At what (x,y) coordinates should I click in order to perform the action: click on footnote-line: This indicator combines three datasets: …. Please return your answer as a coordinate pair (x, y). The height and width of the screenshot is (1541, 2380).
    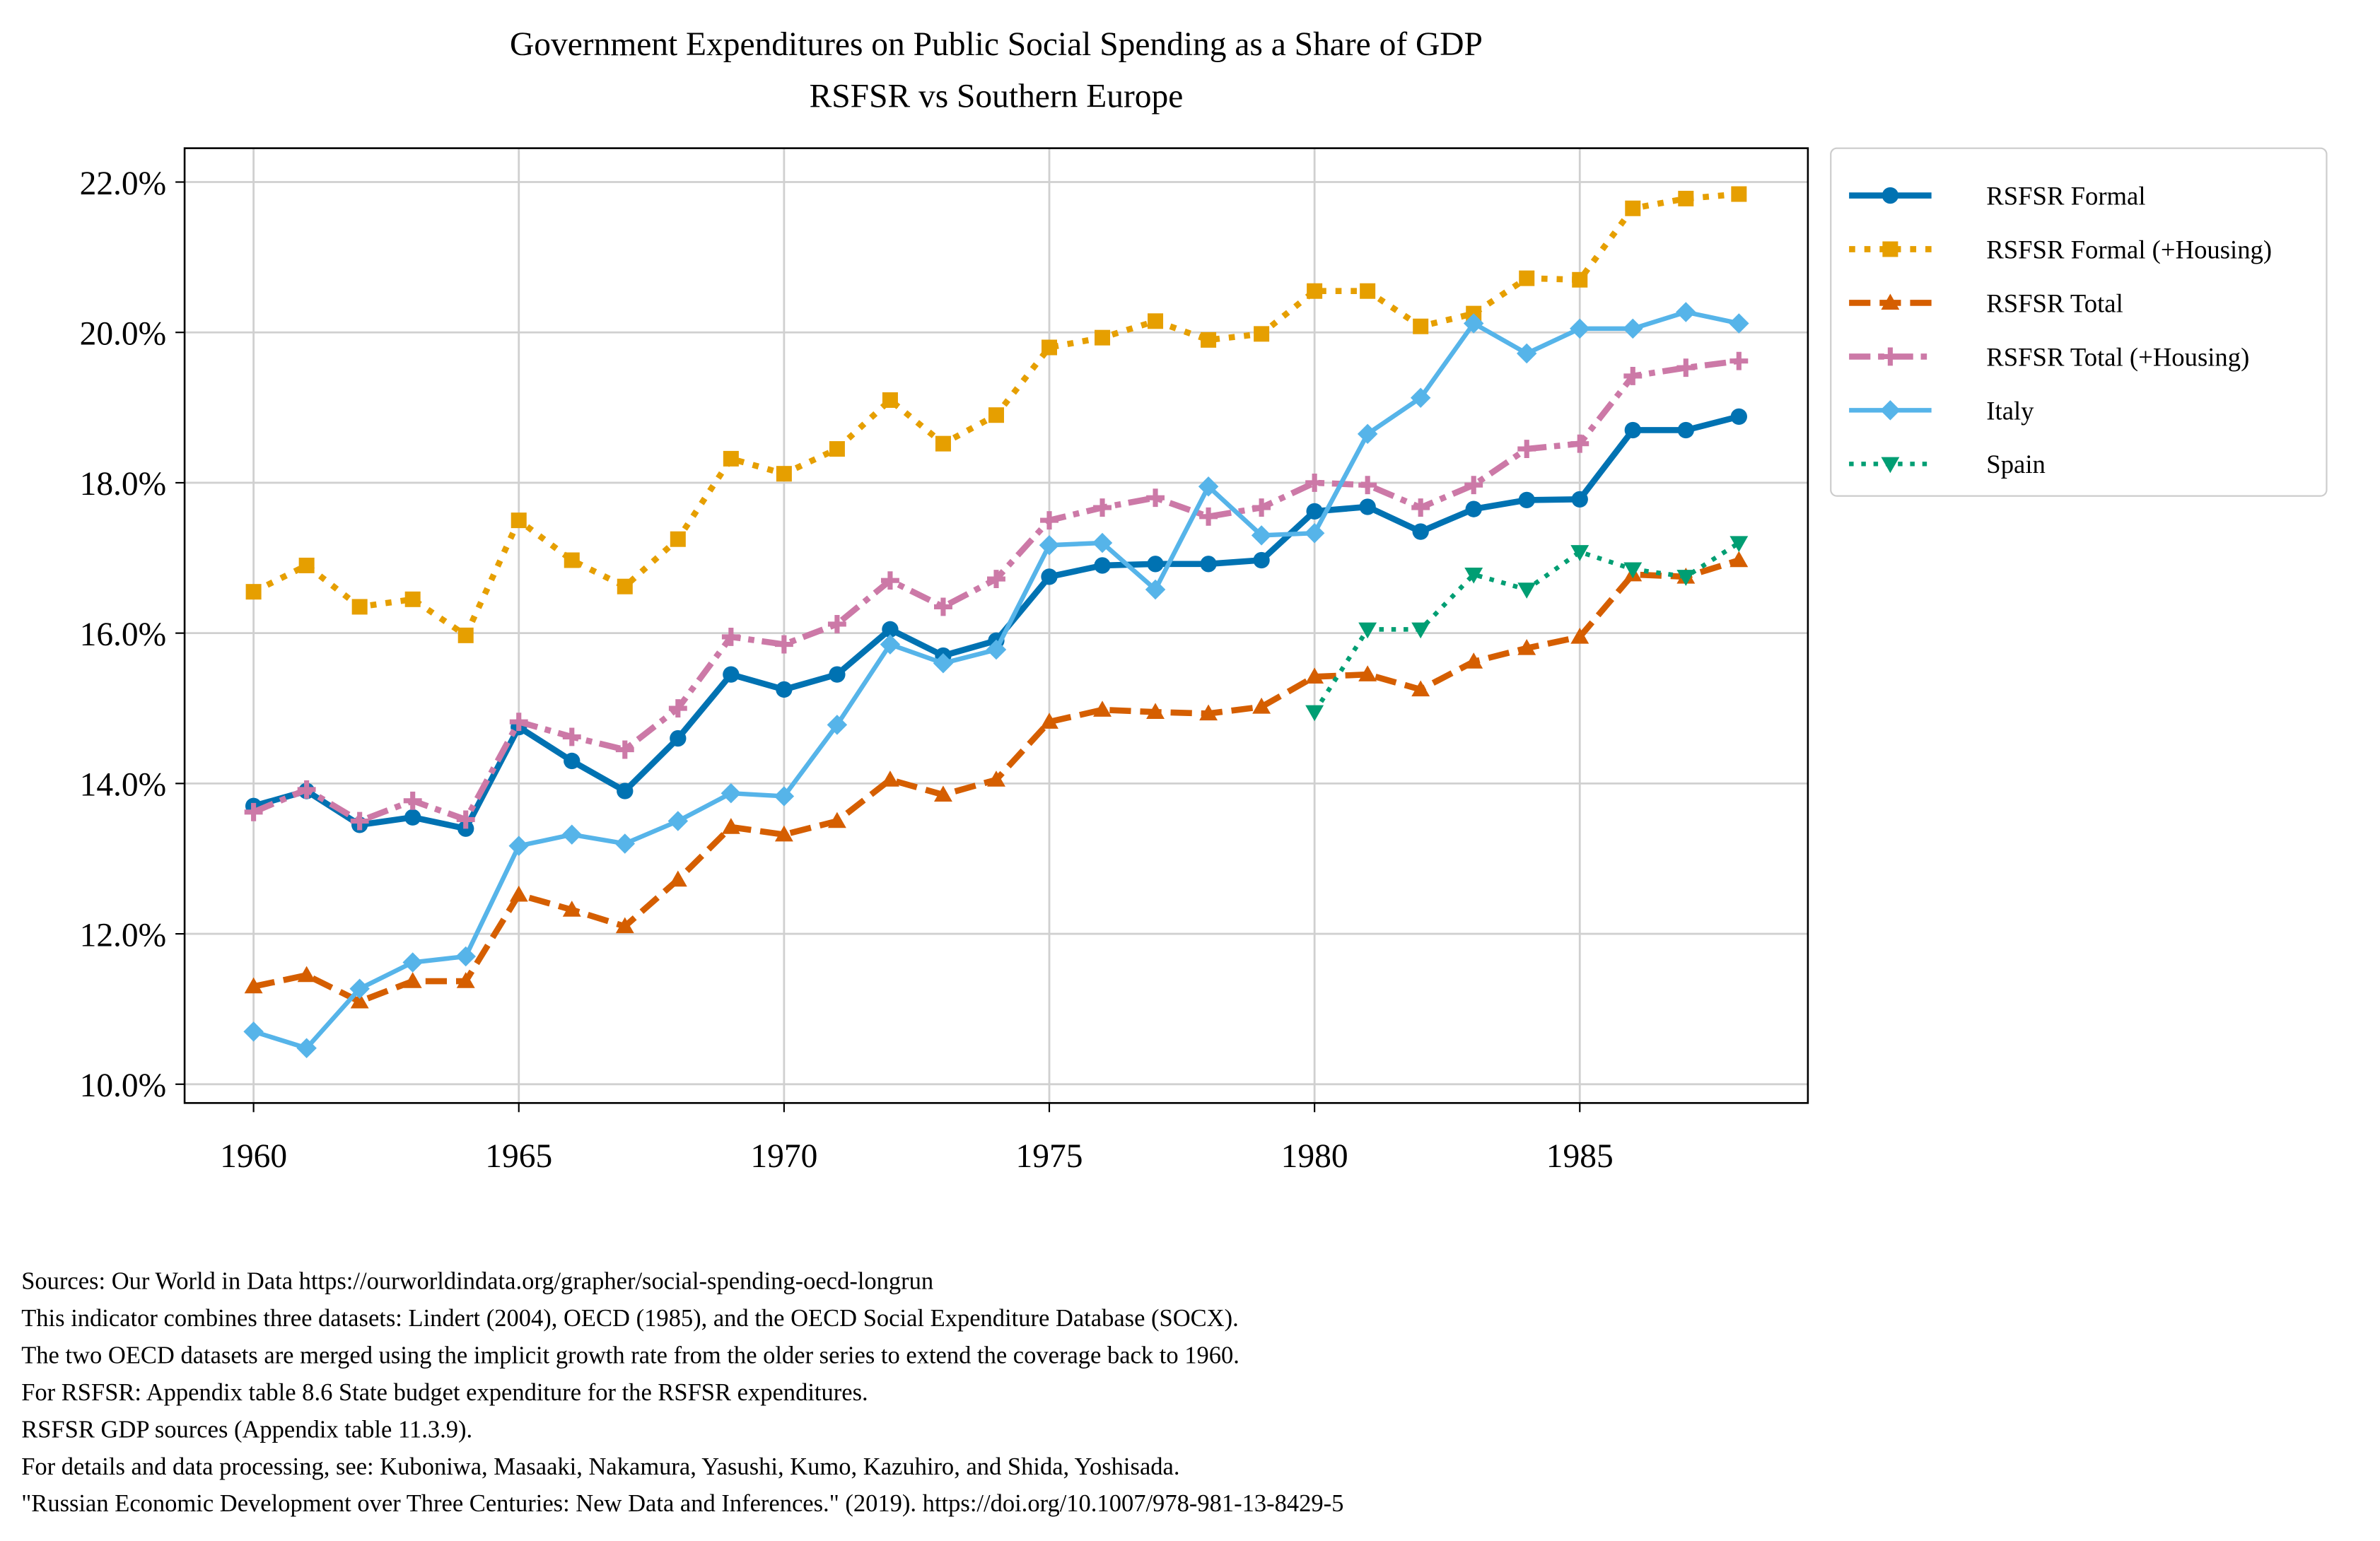
    Looking at the image, I should click on (630, 1318).